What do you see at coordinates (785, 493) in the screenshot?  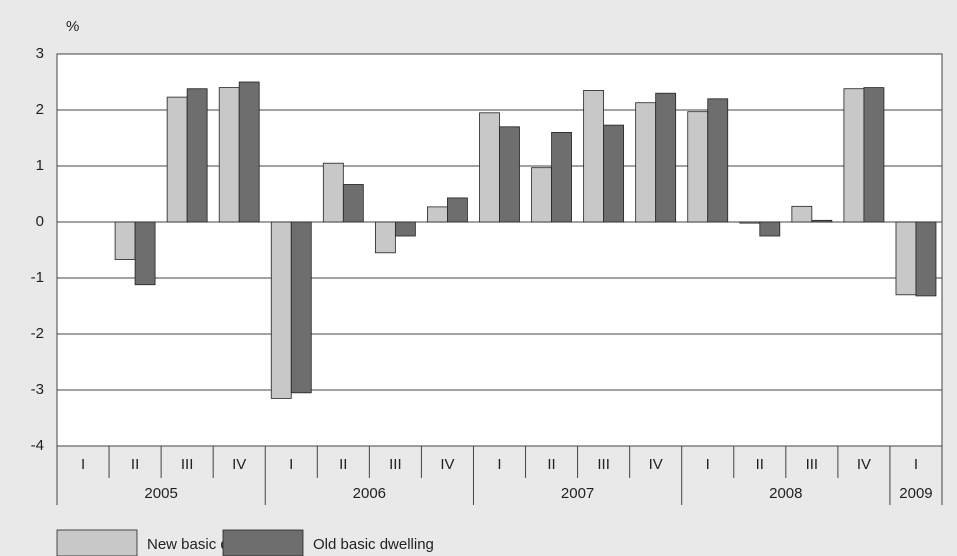 I see `x-group-label: 2008` at bounding box center [785, 493].